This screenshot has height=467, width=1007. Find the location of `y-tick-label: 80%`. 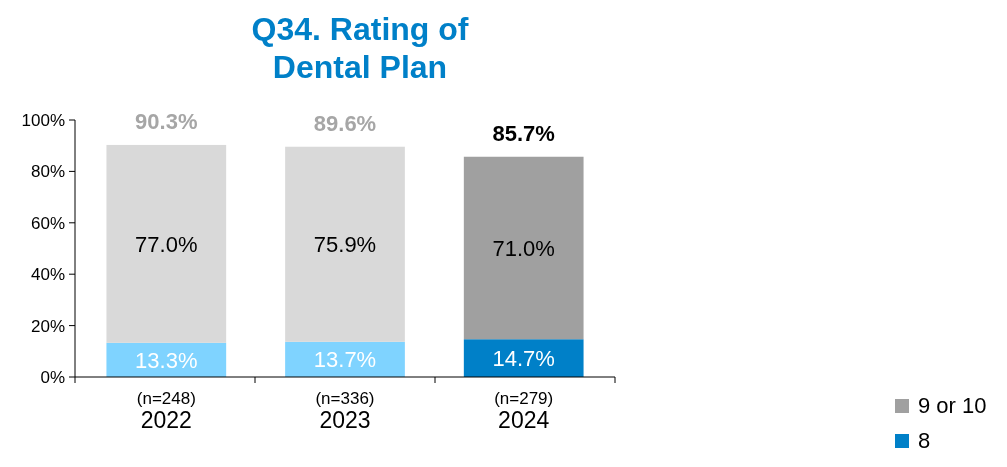

y-tick-label: 80% is located at coordinates (47, 172).